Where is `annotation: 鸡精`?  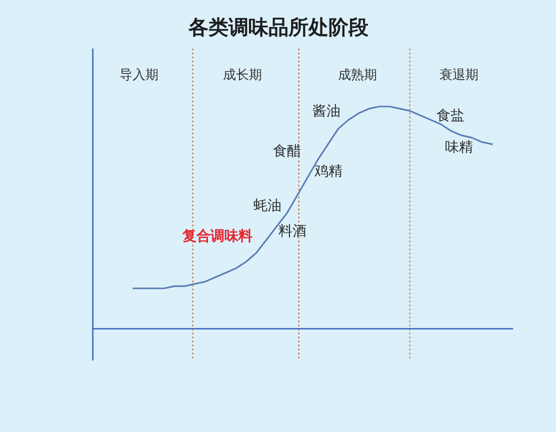
annotation: 鸡精 is located at coordinates (328, 172).